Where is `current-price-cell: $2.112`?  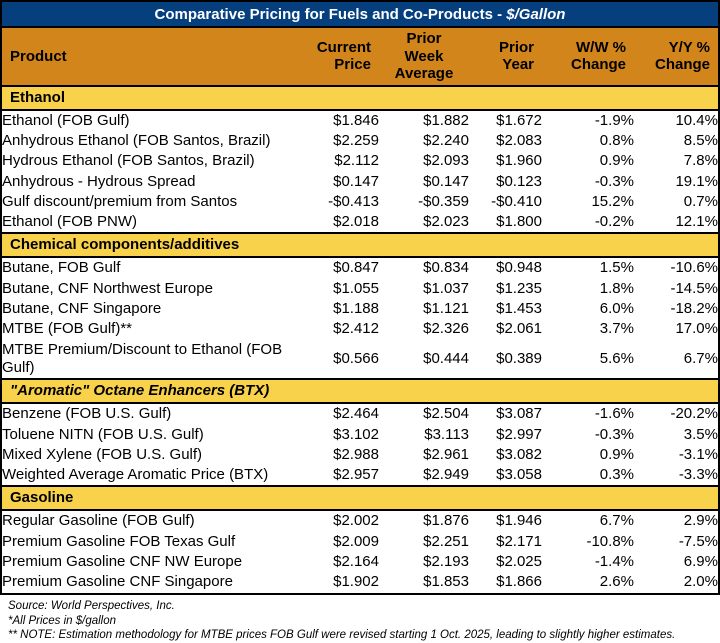 current-price-cell: $2.112 is located at coordinates (331, 161).